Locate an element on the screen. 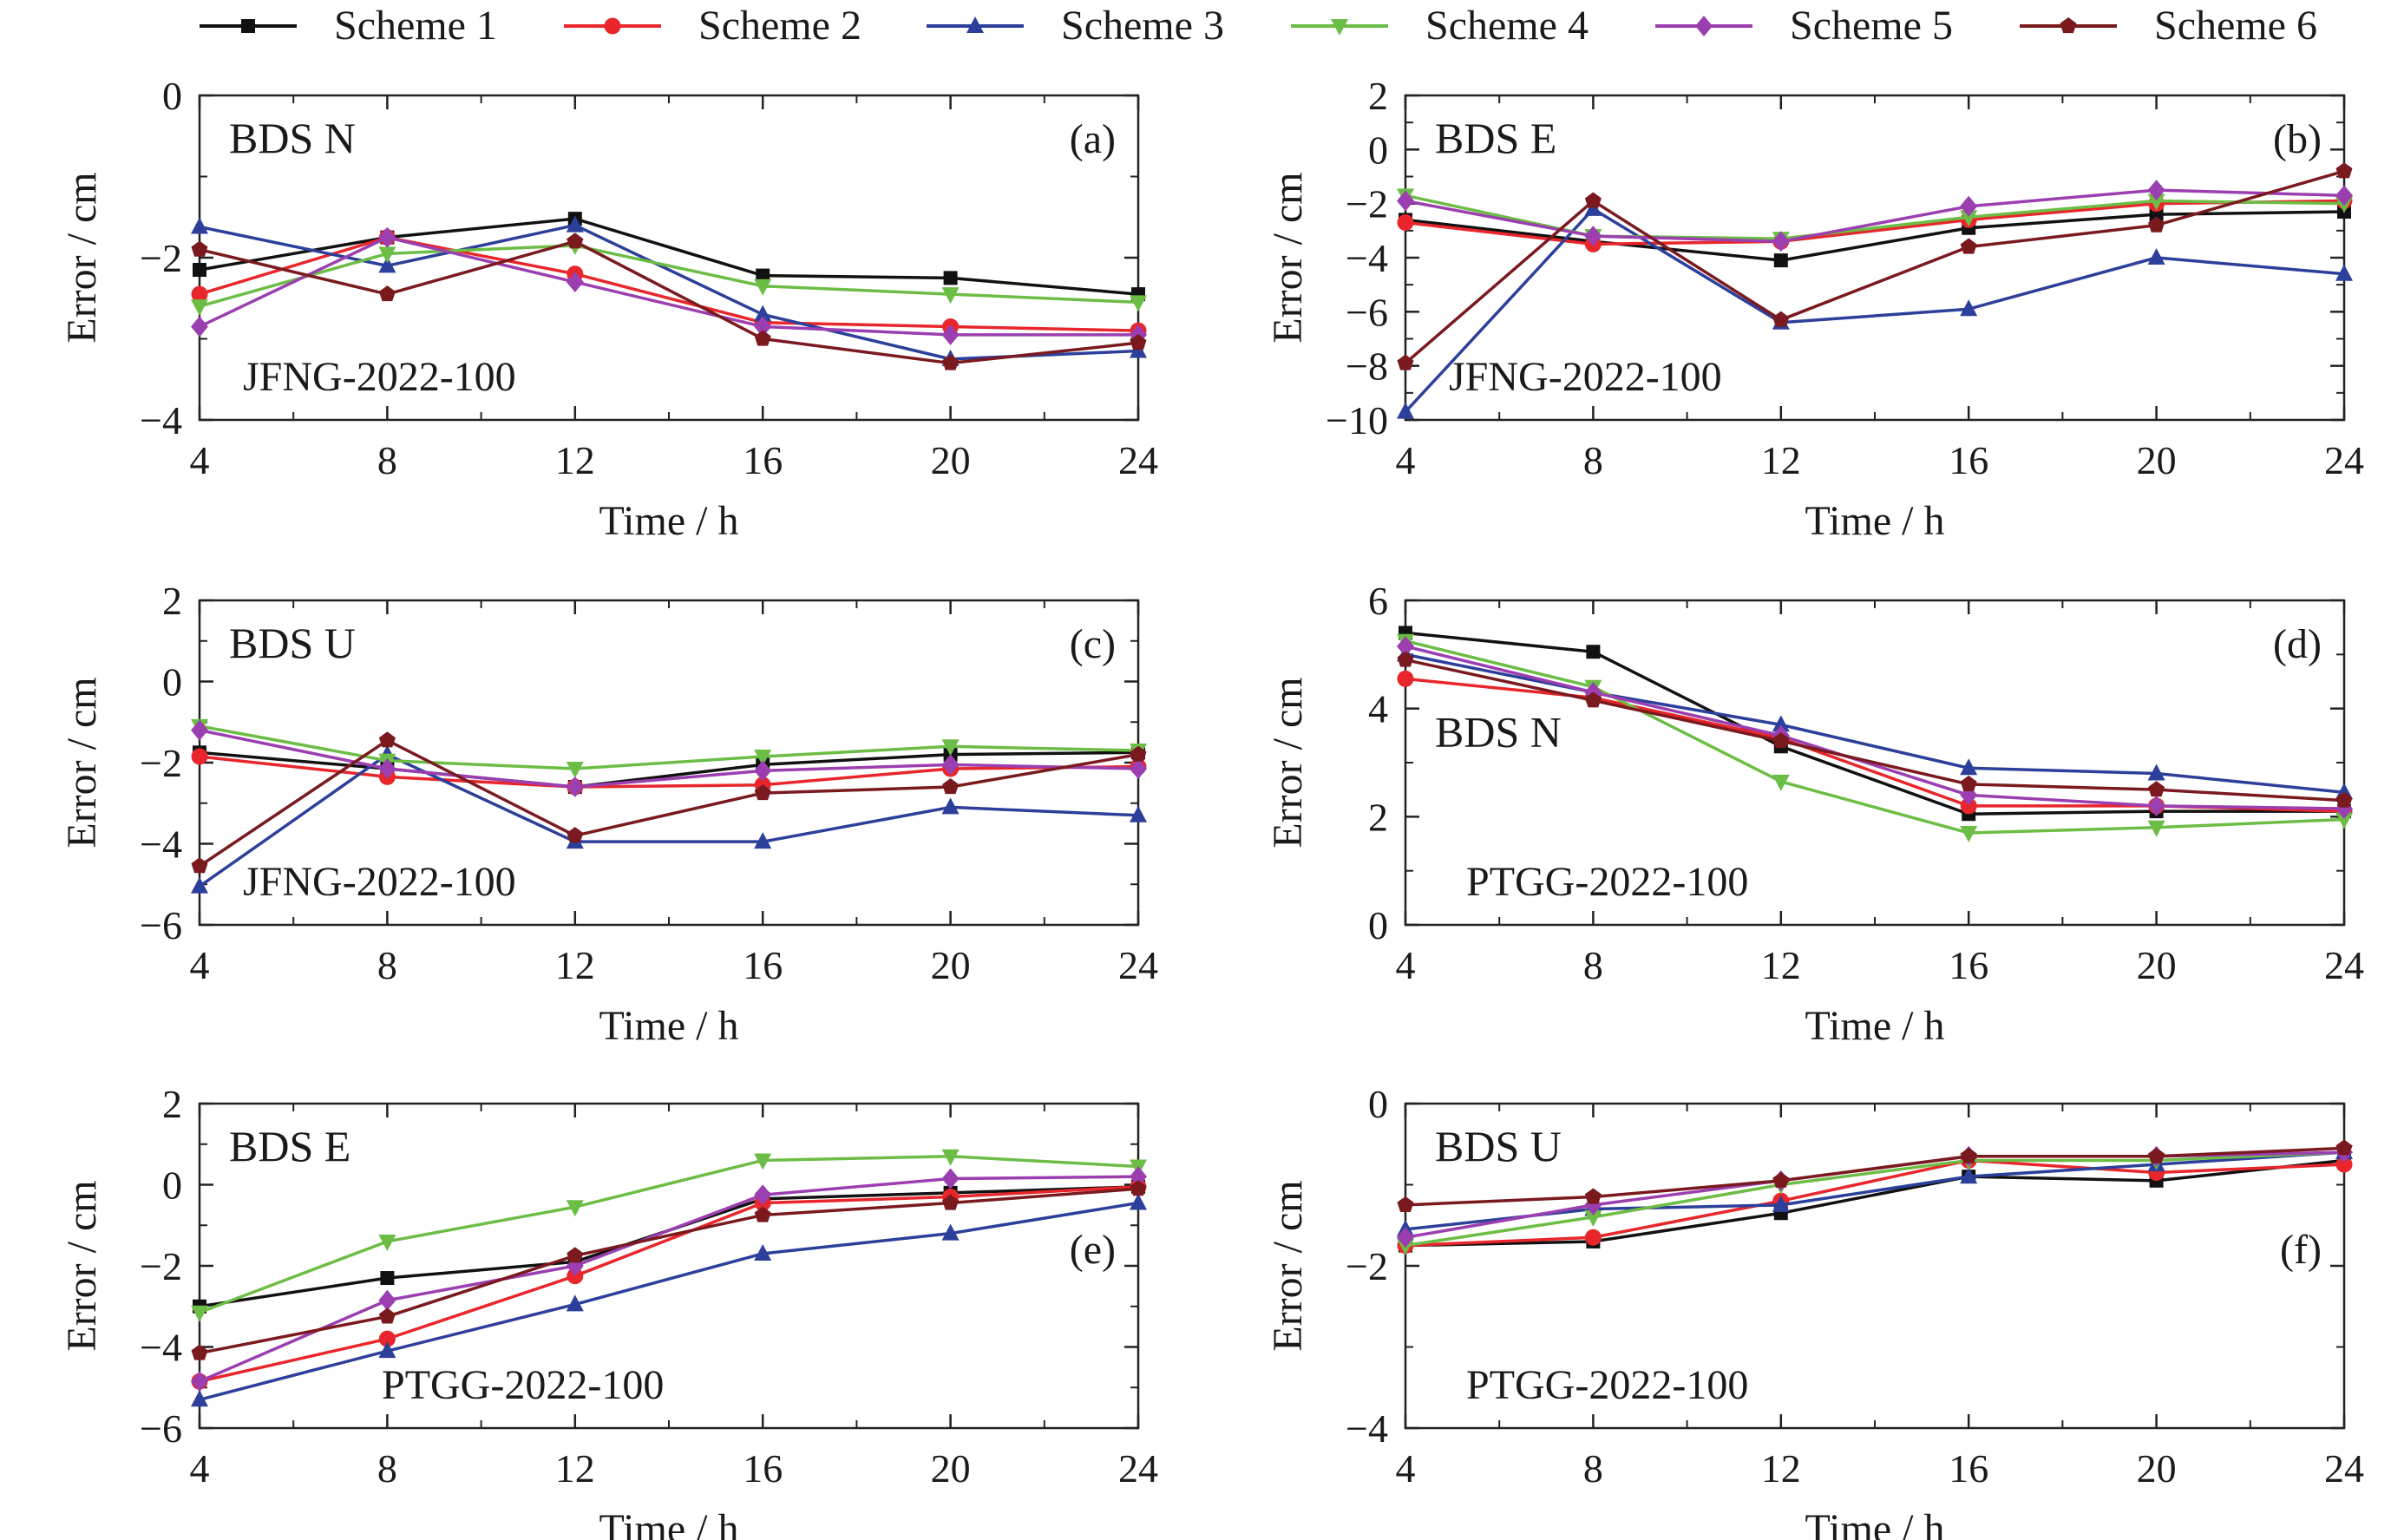 The height and width of the screenshot is (1540, 2391). panel-title: BDS N is located at coordinates (1498, 732).